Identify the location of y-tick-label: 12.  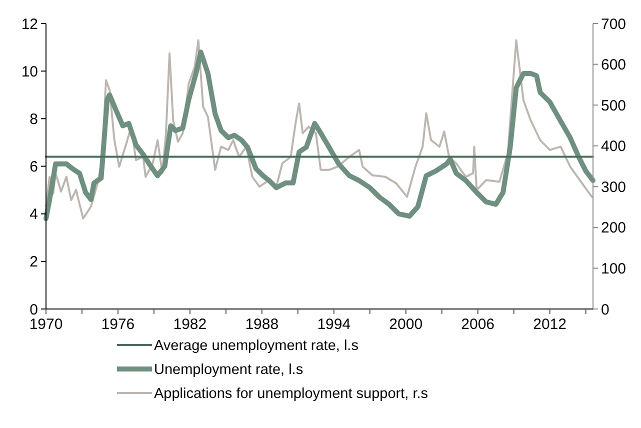
(29, 24).